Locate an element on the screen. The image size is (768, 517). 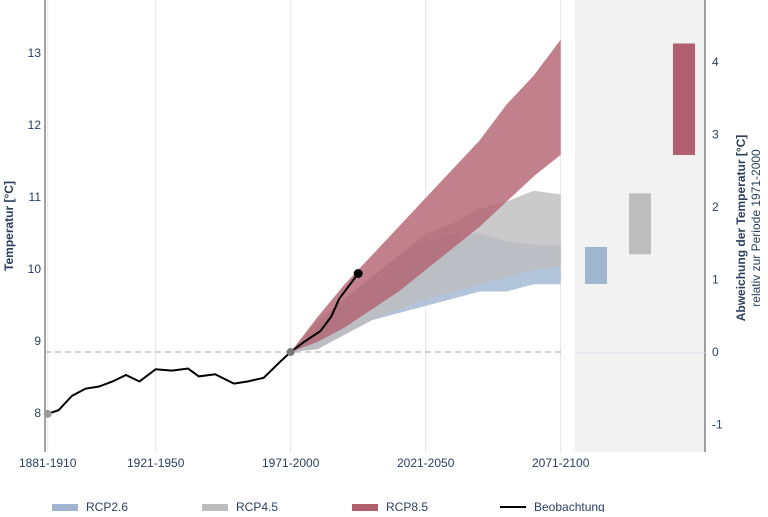
y-tick-label: 13 is located at coordinates (35, 53).